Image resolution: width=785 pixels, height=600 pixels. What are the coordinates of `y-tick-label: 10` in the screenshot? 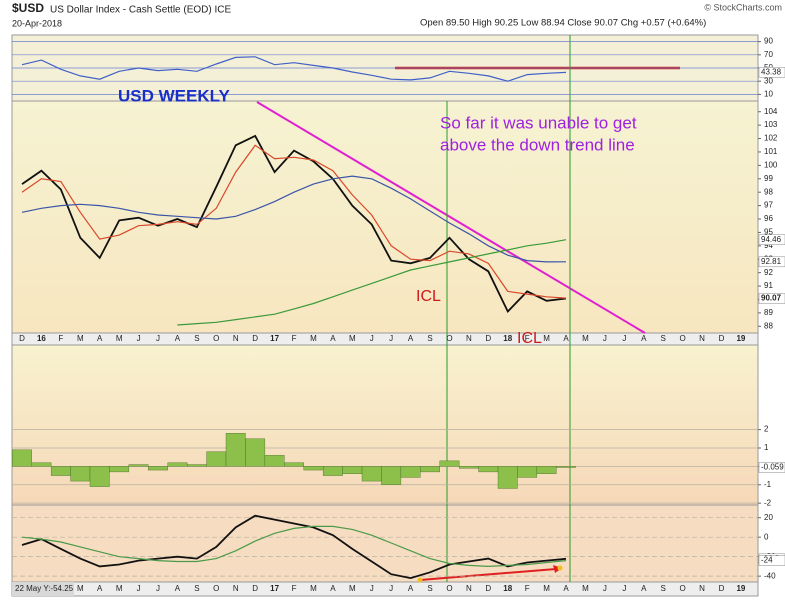 It's located at (768, 94).